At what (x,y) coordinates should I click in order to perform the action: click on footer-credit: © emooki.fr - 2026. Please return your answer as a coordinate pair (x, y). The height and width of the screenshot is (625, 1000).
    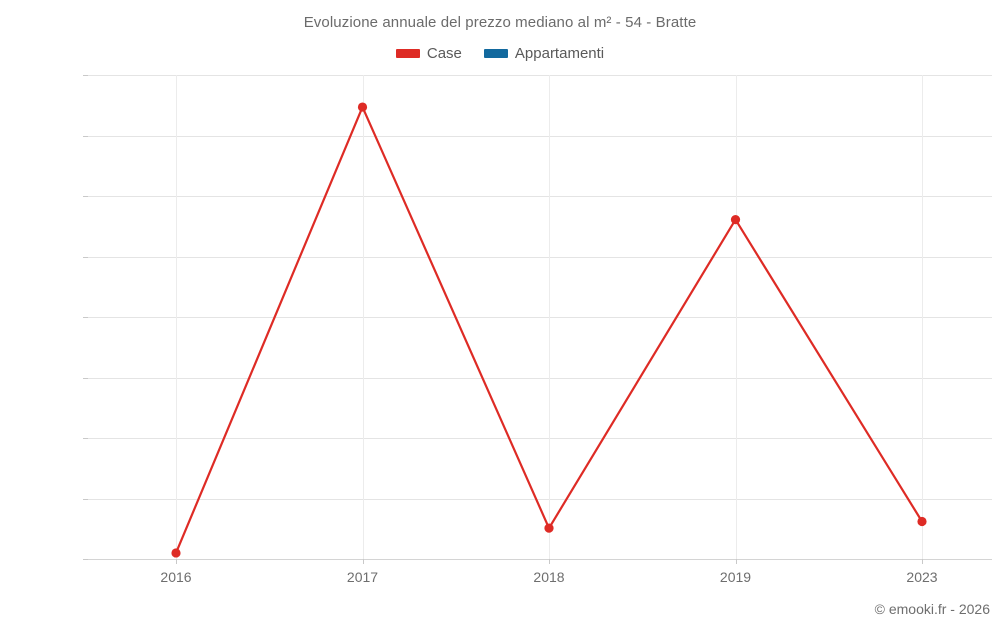
    Looking at the image, I should click on (932, 609).